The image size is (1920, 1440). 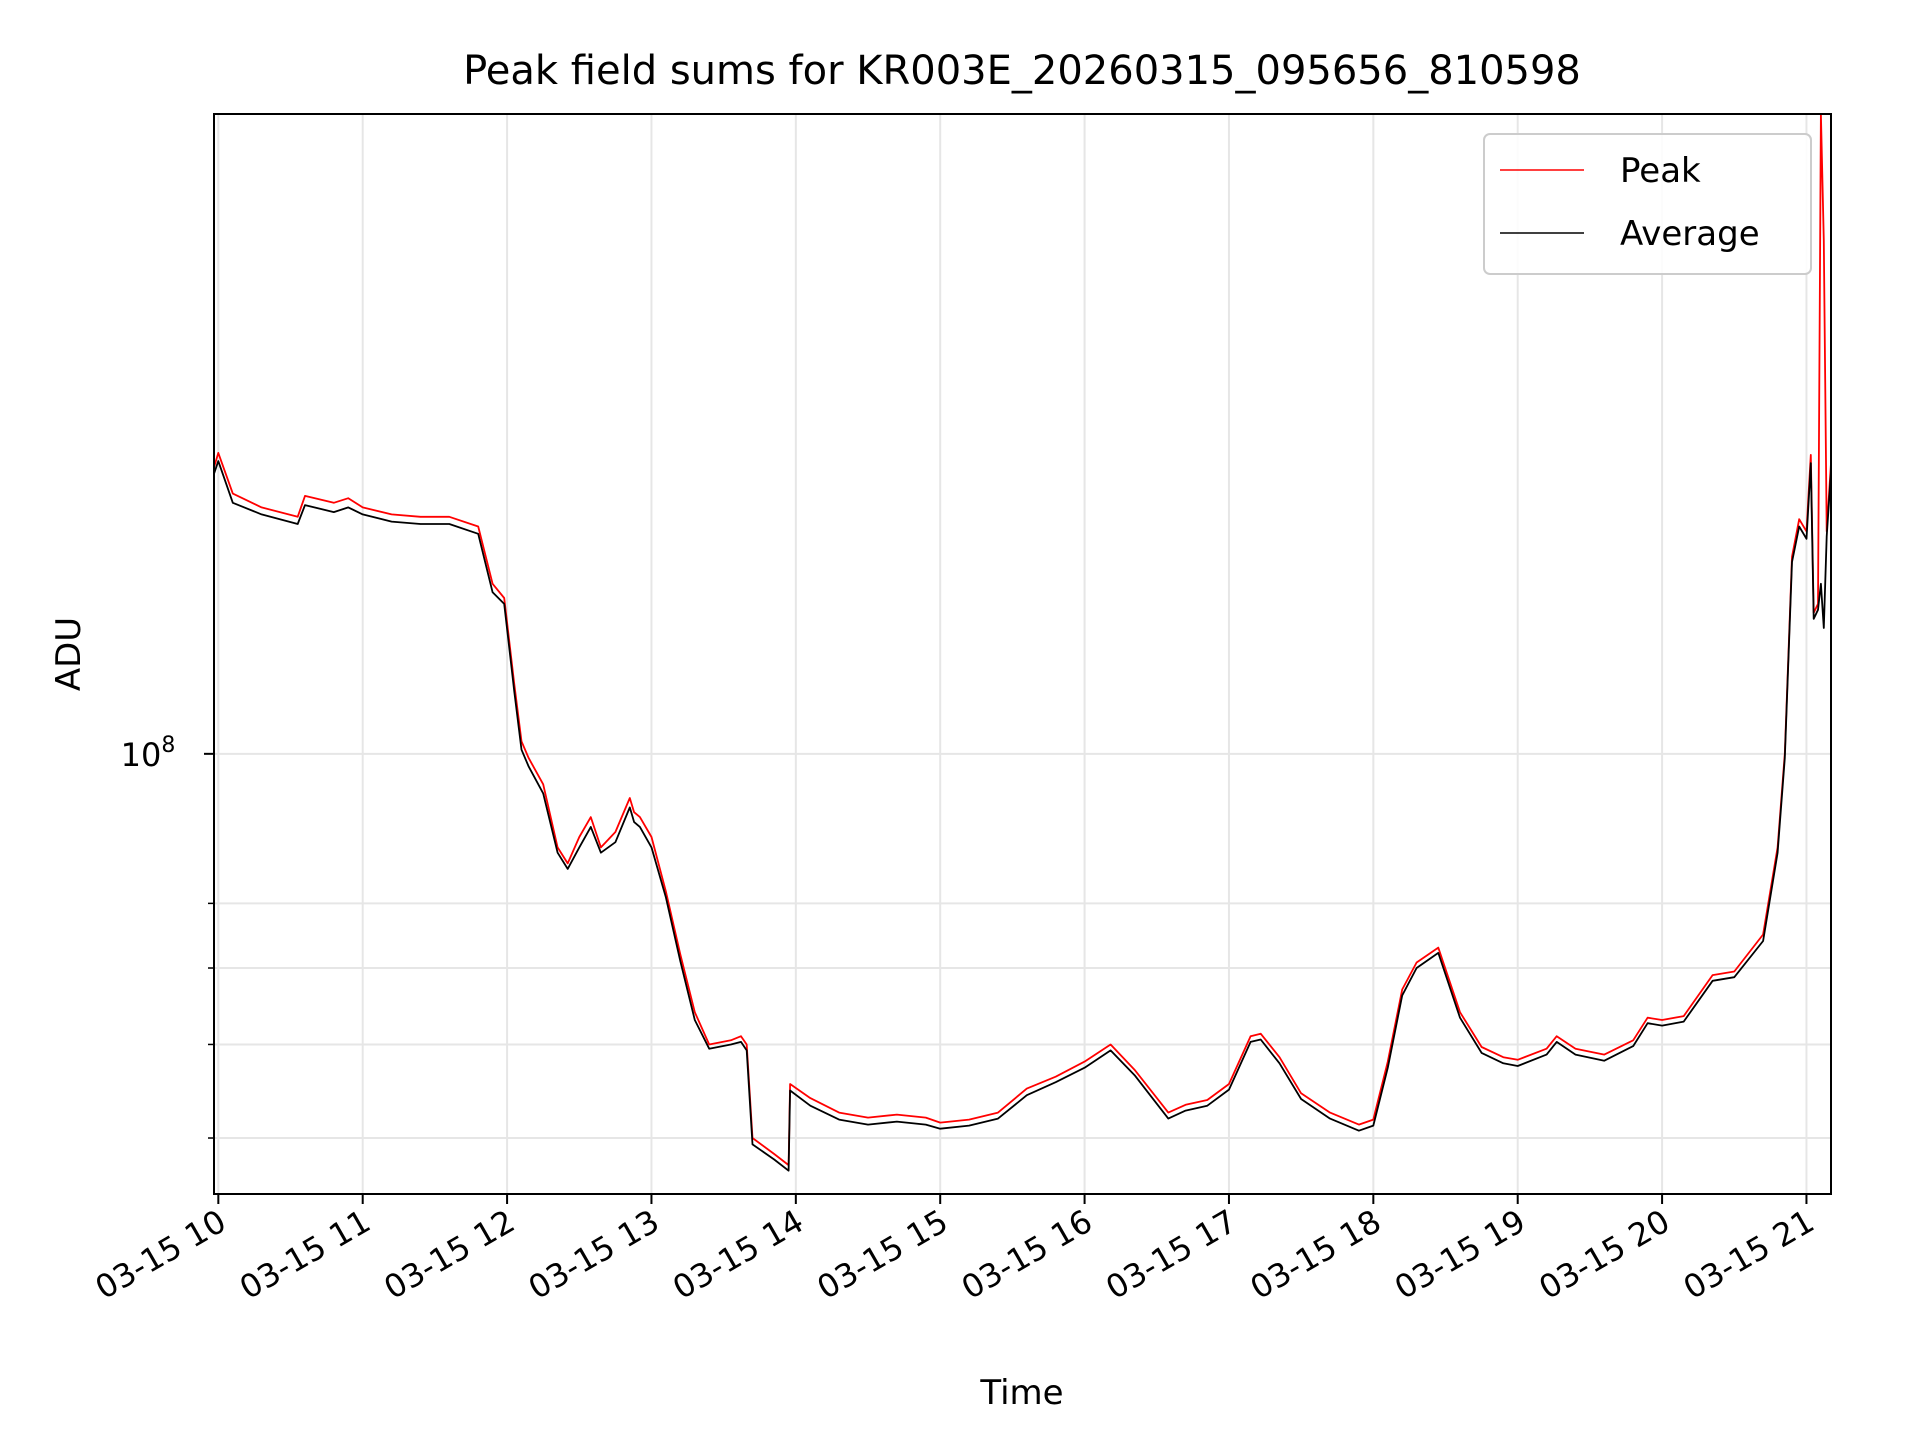 I want to click on legend-label-average: Average, so click(x=1690, y=234).